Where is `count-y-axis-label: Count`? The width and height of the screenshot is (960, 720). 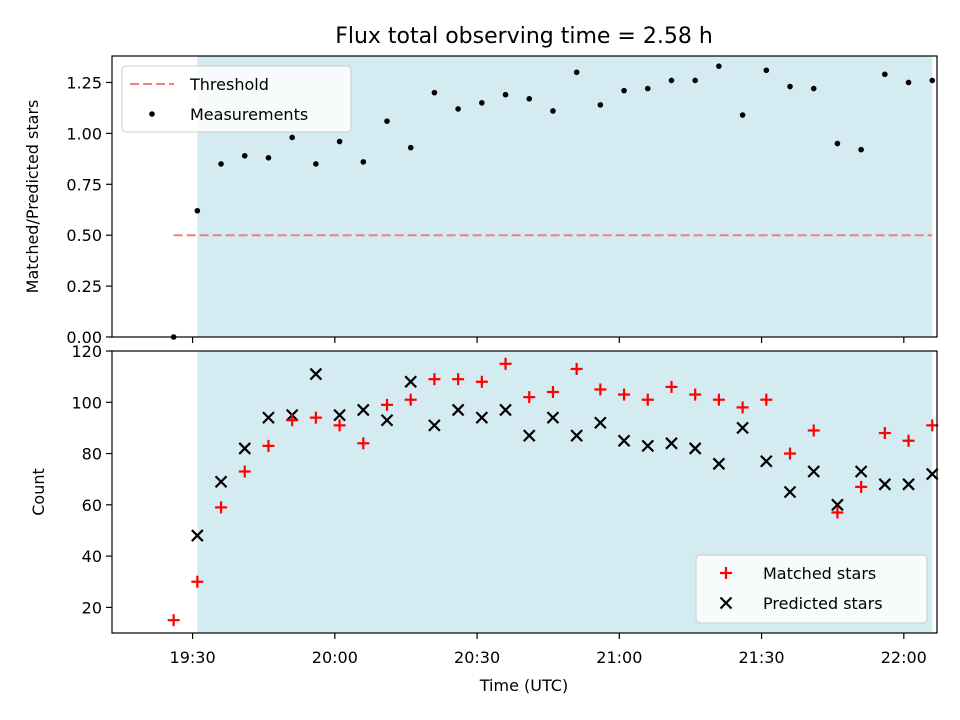
count-y-axis-label: Count is located at coordinates (38, 492).